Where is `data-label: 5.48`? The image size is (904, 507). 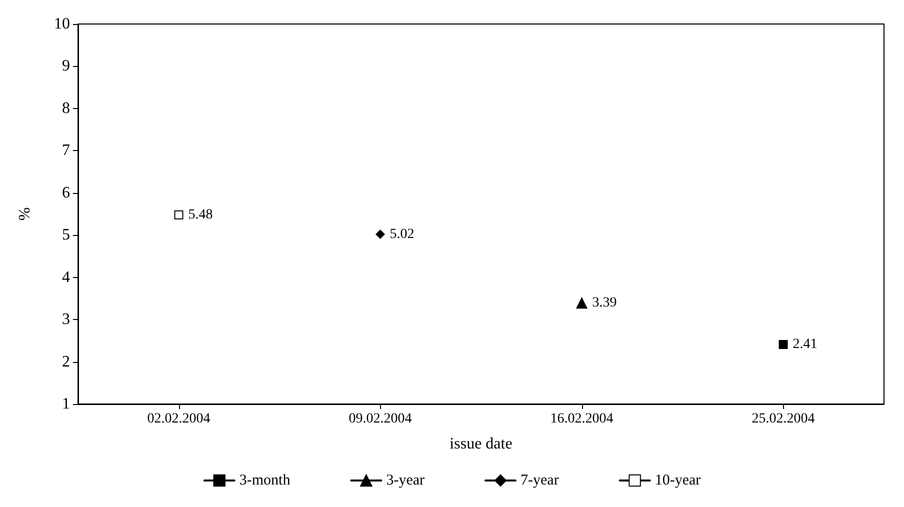 data-label: 5.48 is located at coordinates (200, 214).